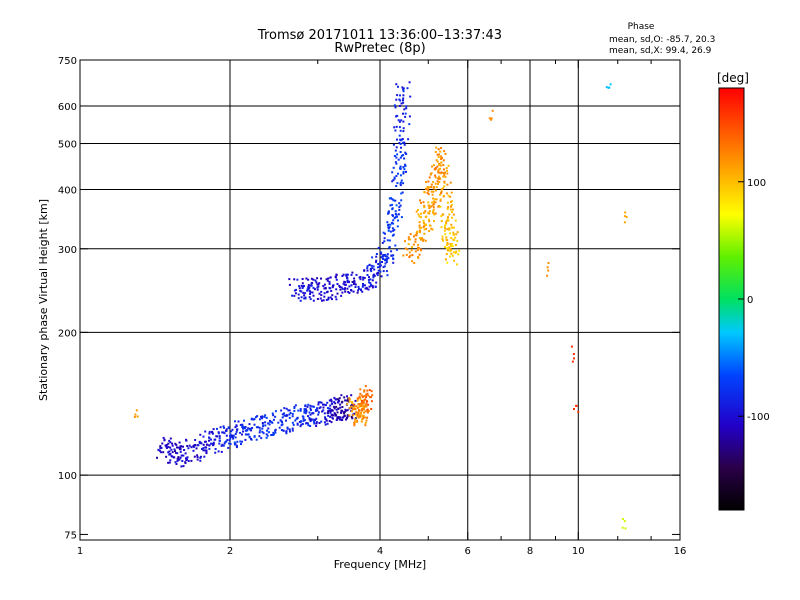 The height and width of the screenshot is (600, 800). What do you see at coordinates (380, 564) in the screenshot?
I see `x-axis-label: Frequency [MHz]` at bounding box center [380, 564].